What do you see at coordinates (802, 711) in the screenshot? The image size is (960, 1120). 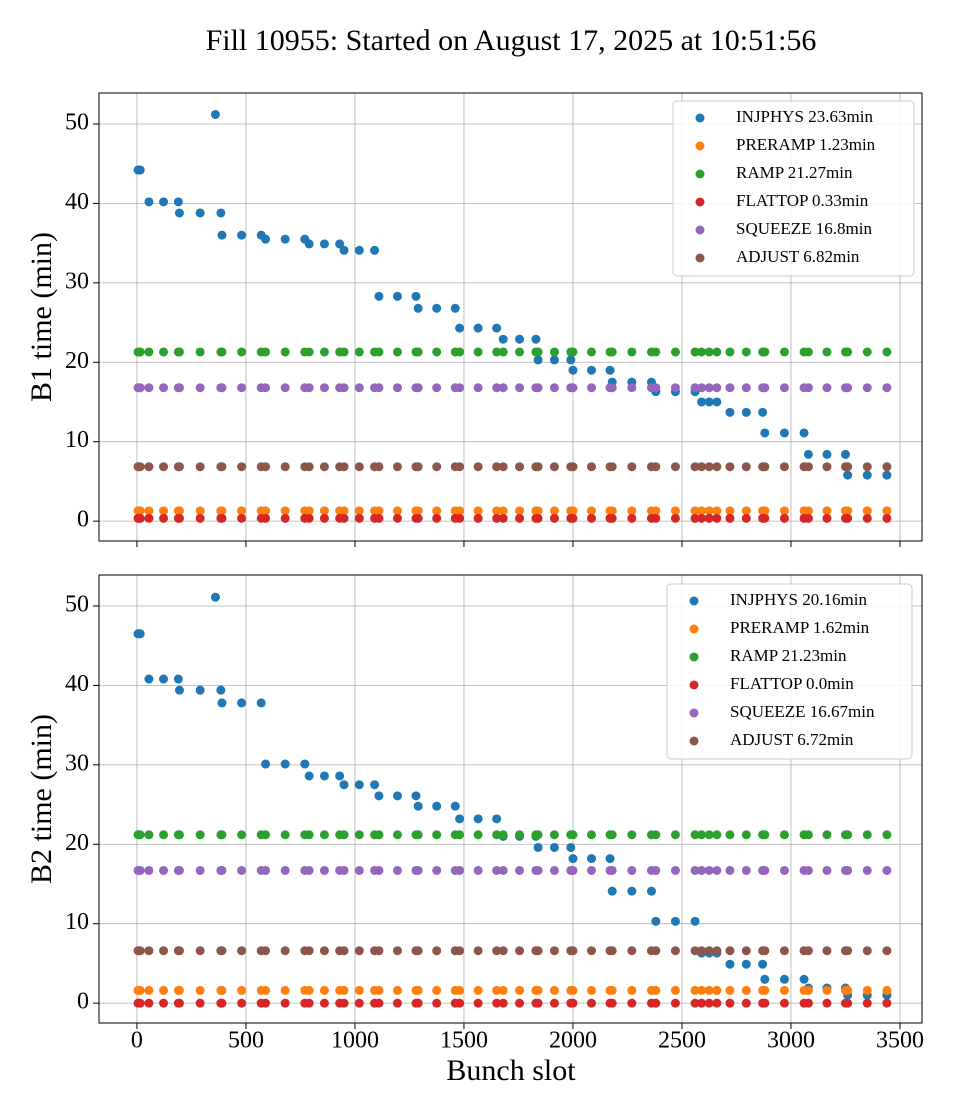 I see `legend-label: SQUEEZE 16.67min` at bounding box center [802, 711].